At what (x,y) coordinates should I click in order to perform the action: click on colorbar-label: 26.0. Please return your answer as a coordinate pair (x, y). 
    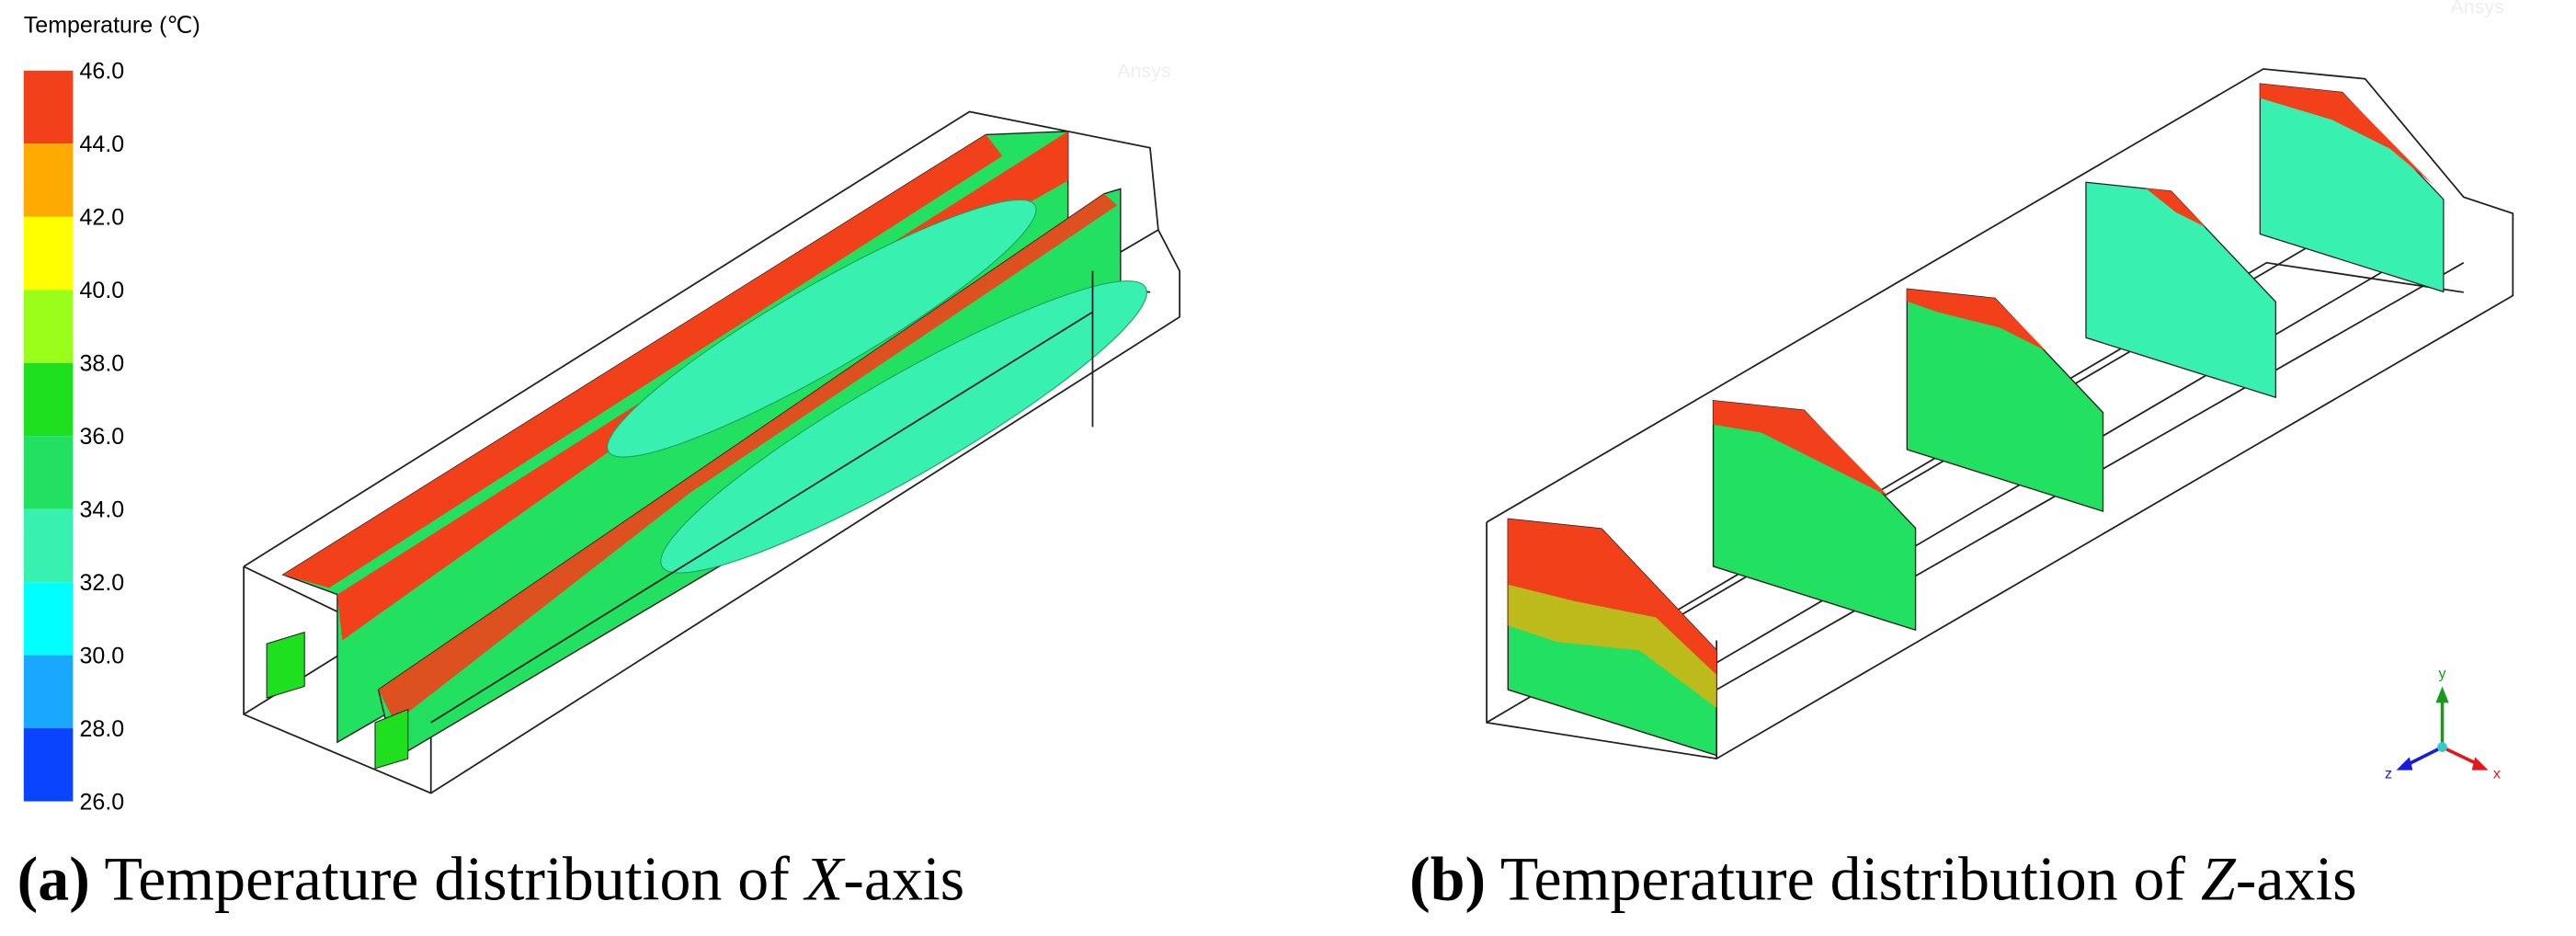
    Looking at the image, I should click on (102, 802).